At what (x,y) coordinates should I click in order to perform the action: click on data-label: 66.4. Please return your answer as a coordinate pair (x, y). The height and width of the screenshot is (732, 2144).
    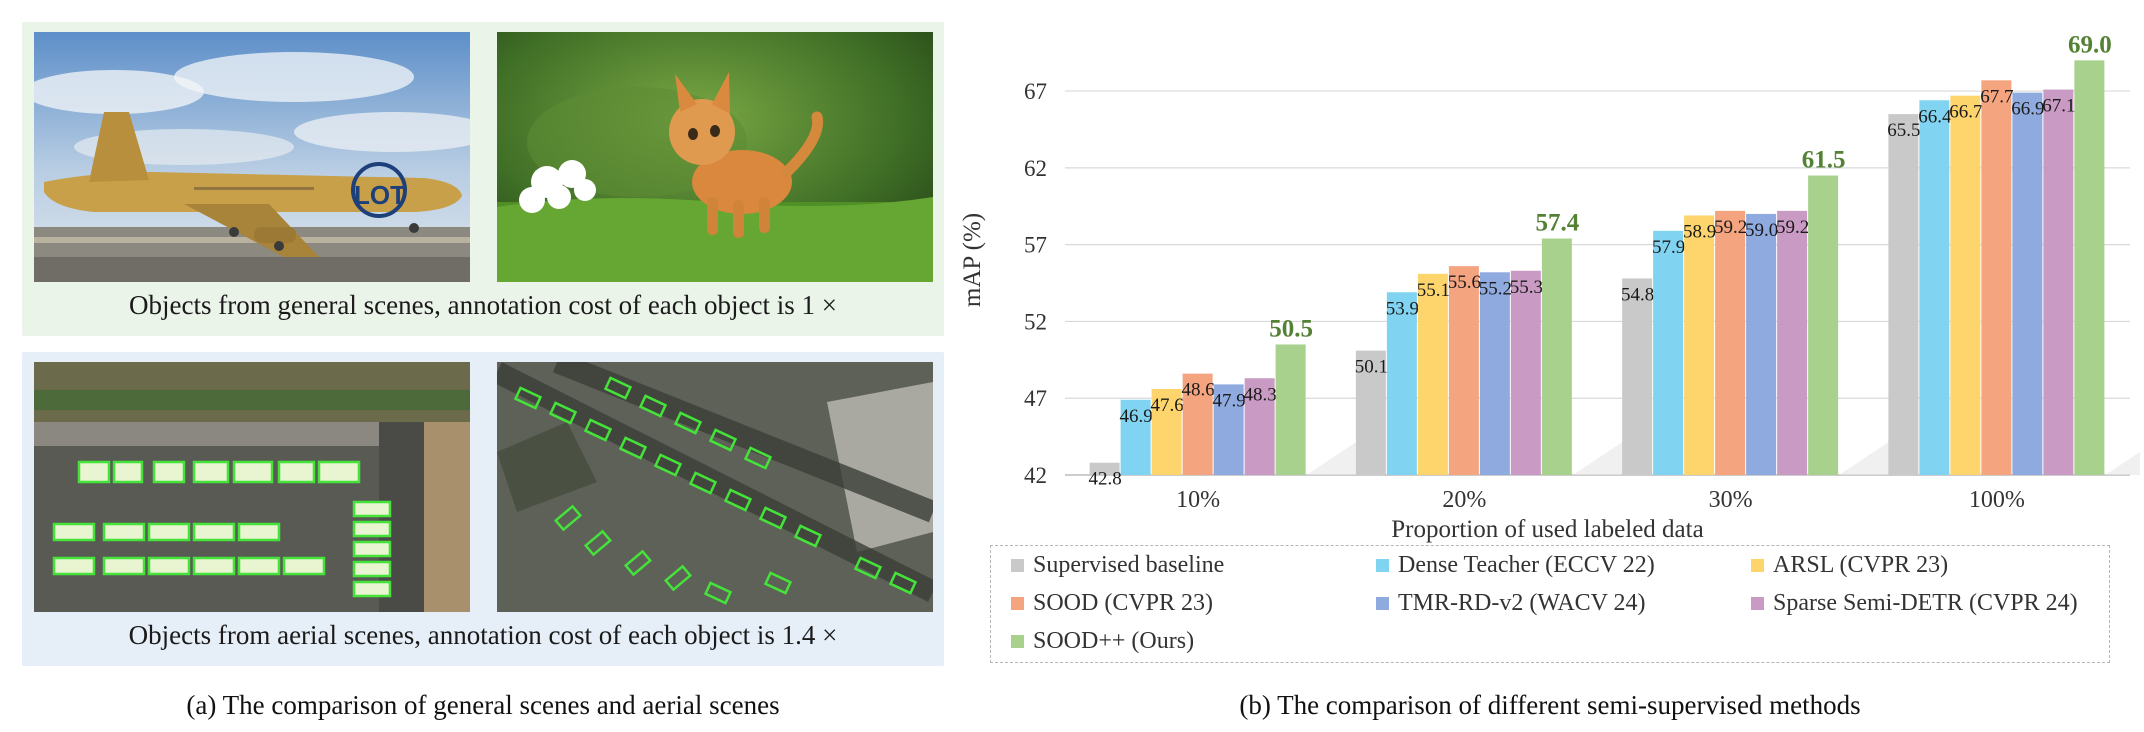
    Looking at the image, I should click on (1935, 116).